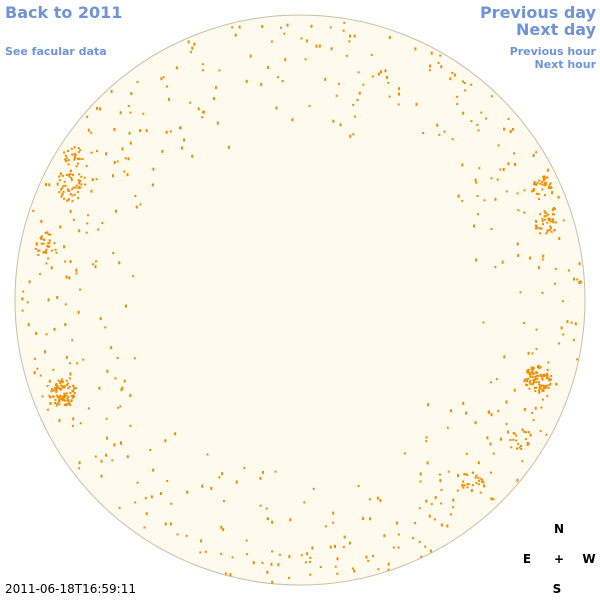 This screenshot has width=600, height=600. I want to click on next-hour-link: Next hour, so click(565, 64).